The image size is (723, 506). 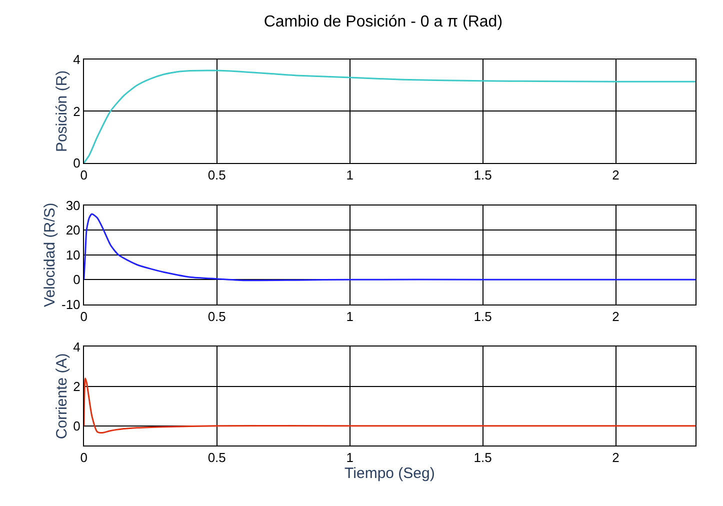 What do you see at coordinates (73, 205) in the screenshot?
I see `y-tick-label: 30` at bounding box center [73, 205].